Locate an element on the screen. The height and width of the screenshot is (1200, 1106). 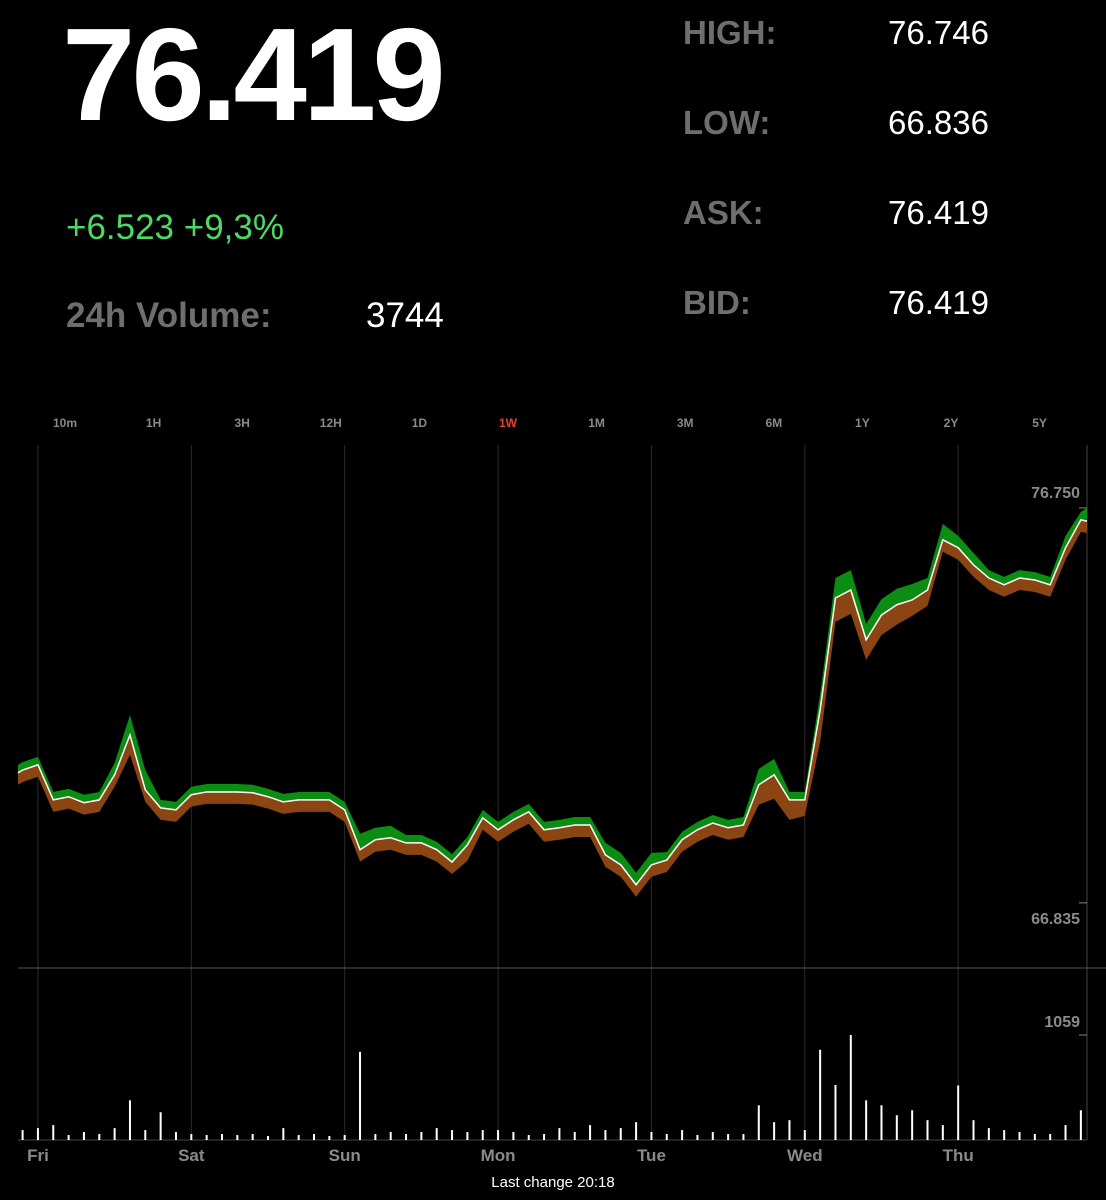
range-tab: 1D is located at coordinates (420, 423).